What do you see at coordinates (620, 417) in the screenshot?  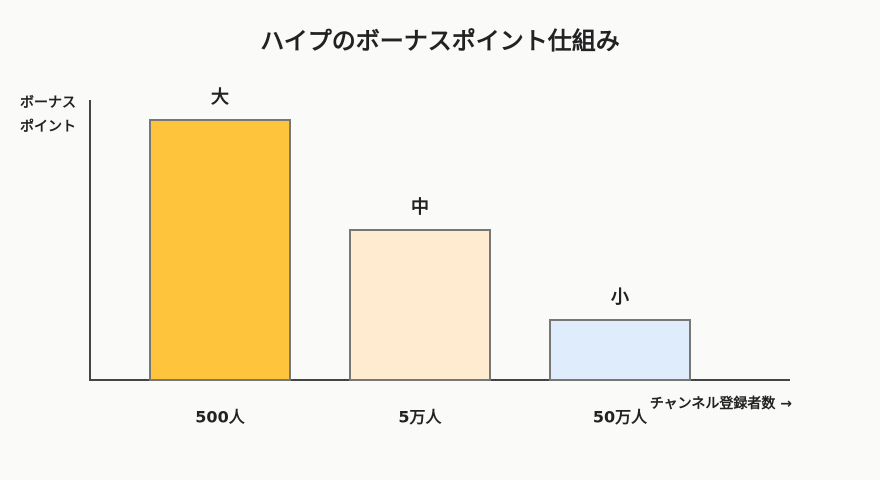 I see `x-tick-label: 50万人` at bounding box center [620, 417].